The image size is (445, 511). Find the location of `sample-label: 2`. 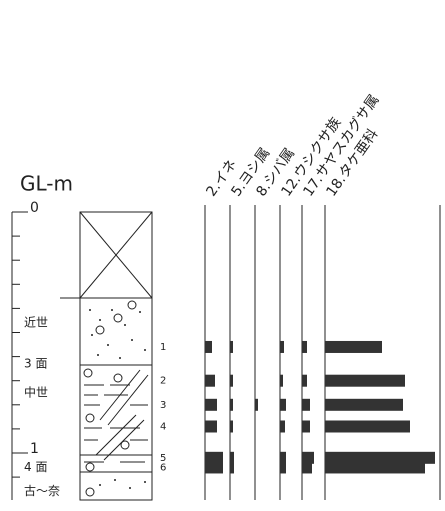

sample-label: 2 is located at coordinates (163, 381).